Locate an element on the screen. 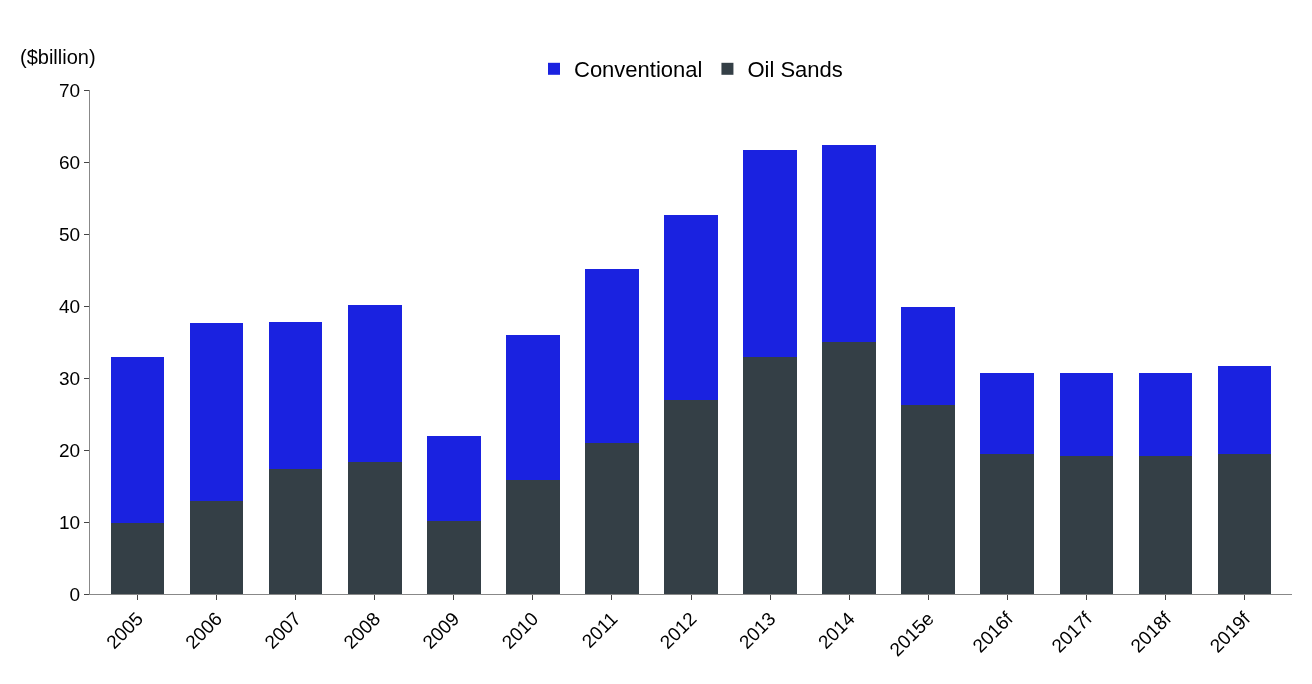 Image resolution: width=1312 pixels, height=684 pixels. y-tick-label: 60 is located at coordinates (70, 162).